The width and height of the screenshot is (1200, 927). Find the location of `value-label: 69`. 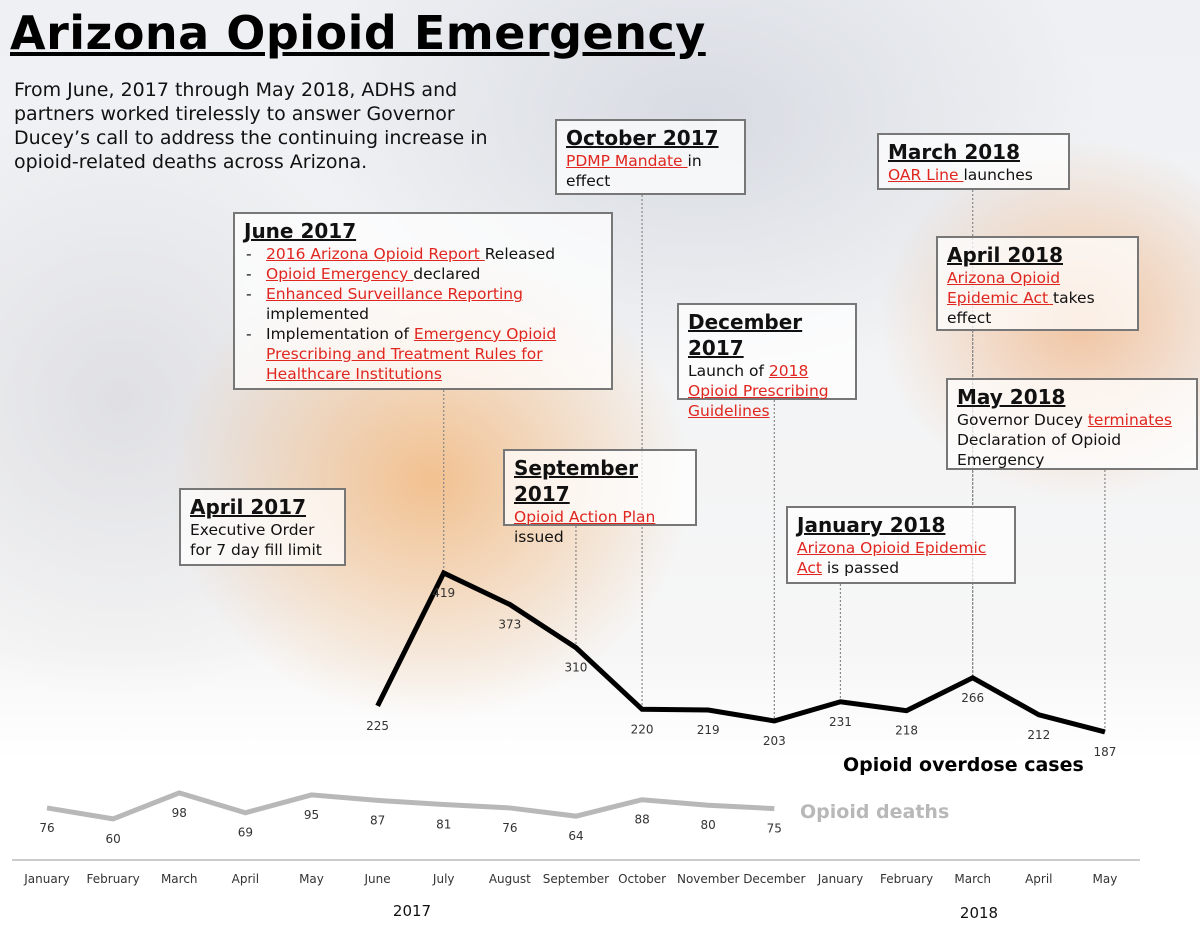

value-label: 69 is located at coordinates (245, 833).